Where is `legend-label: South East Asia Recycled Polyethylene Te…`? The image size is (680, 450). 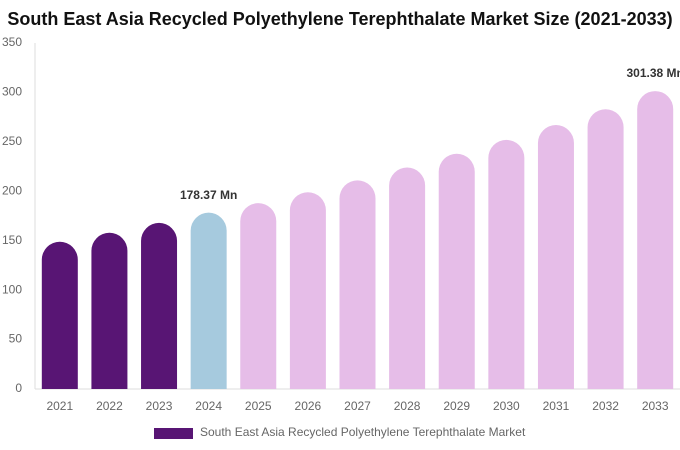
legend-label: South East Asia Recycled Polyethylene Te… is located at coordinates (363, 432).